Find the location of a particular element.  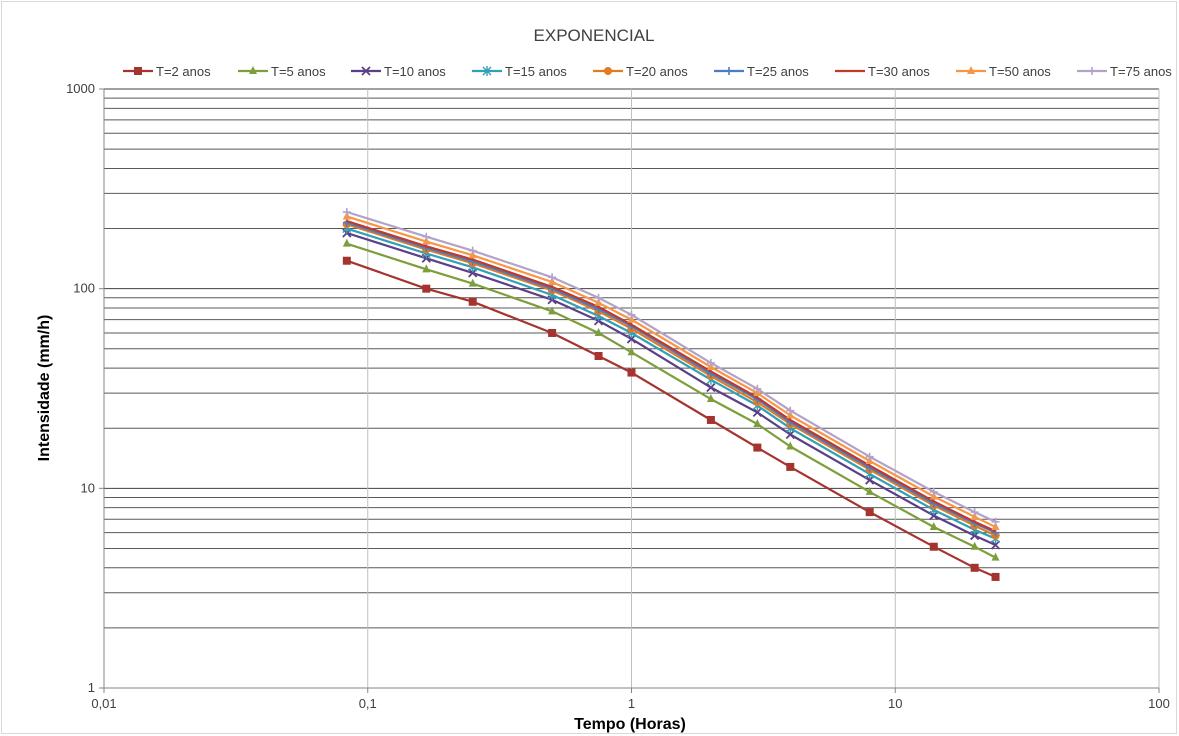

legend-label: T=25 anos is located at coordinates (778, 71).